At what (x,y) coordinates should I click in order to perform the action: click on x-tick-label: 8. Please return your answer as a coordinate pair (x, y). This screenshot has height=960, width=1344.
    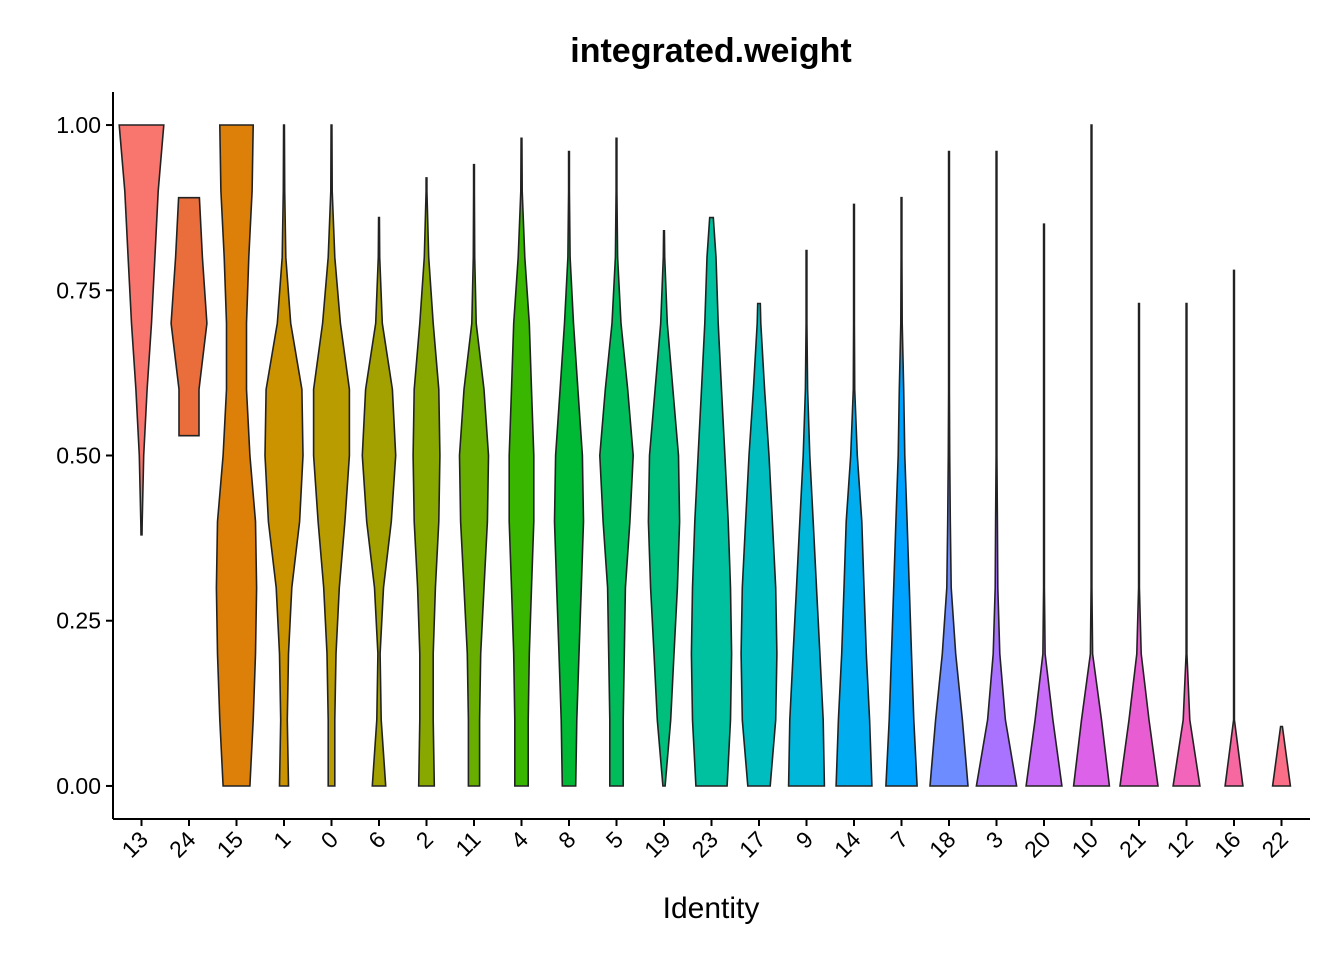
    Looking at the image, I should click on (566, 839).